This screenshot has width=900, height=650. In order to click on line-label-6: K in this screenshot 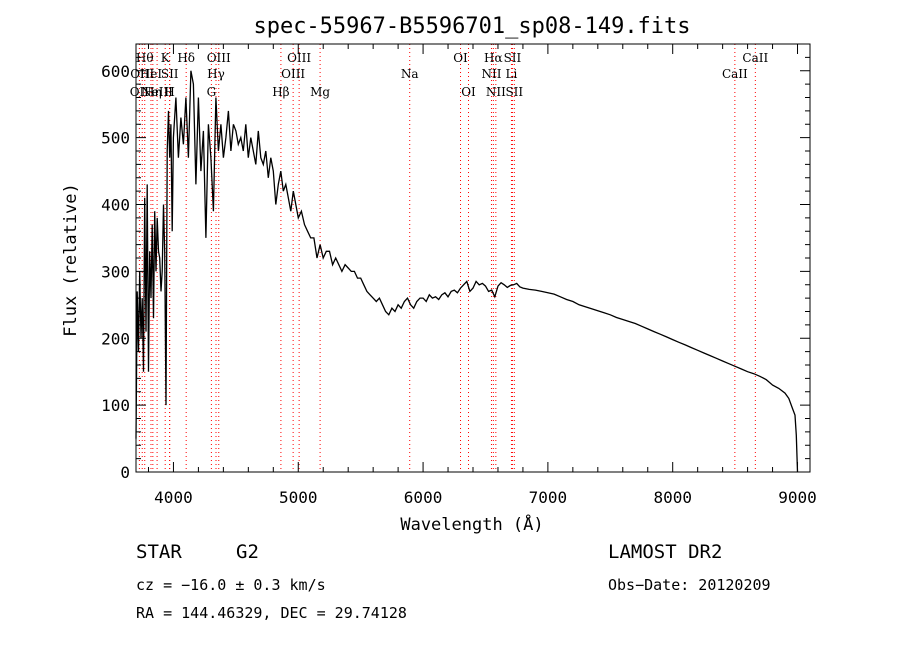, I will do `click(166, 58)`.